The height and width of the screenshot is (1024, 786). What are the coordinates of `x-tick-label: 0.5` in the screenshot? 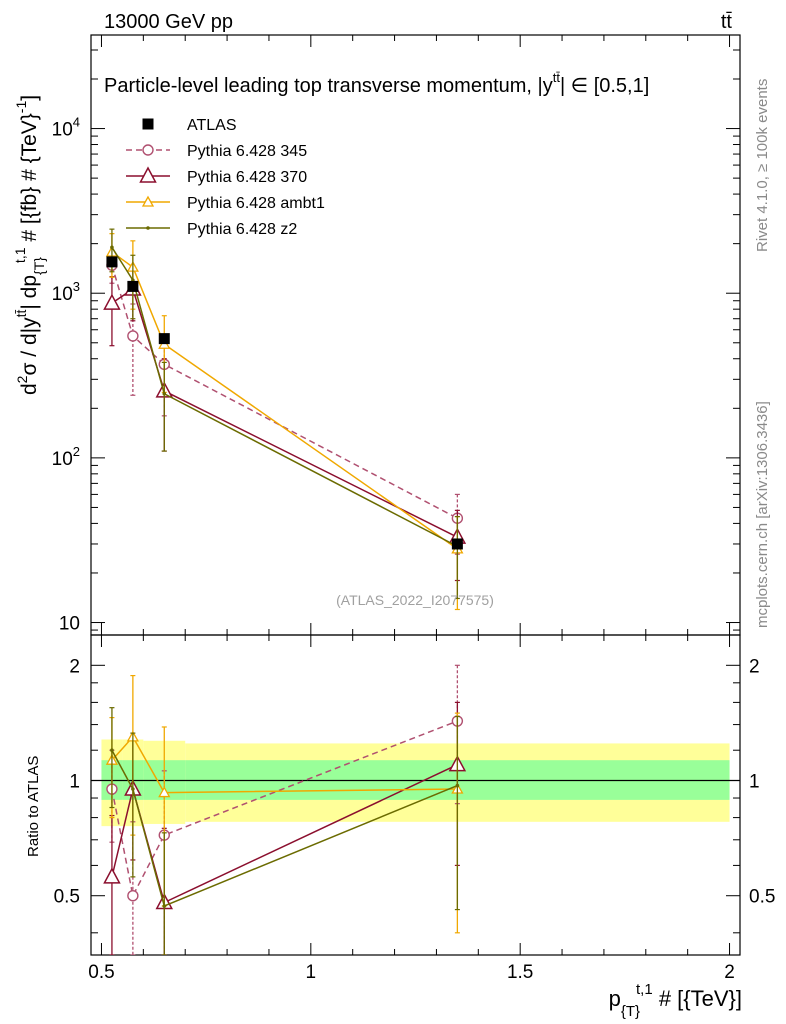 It's located at (101, 972).